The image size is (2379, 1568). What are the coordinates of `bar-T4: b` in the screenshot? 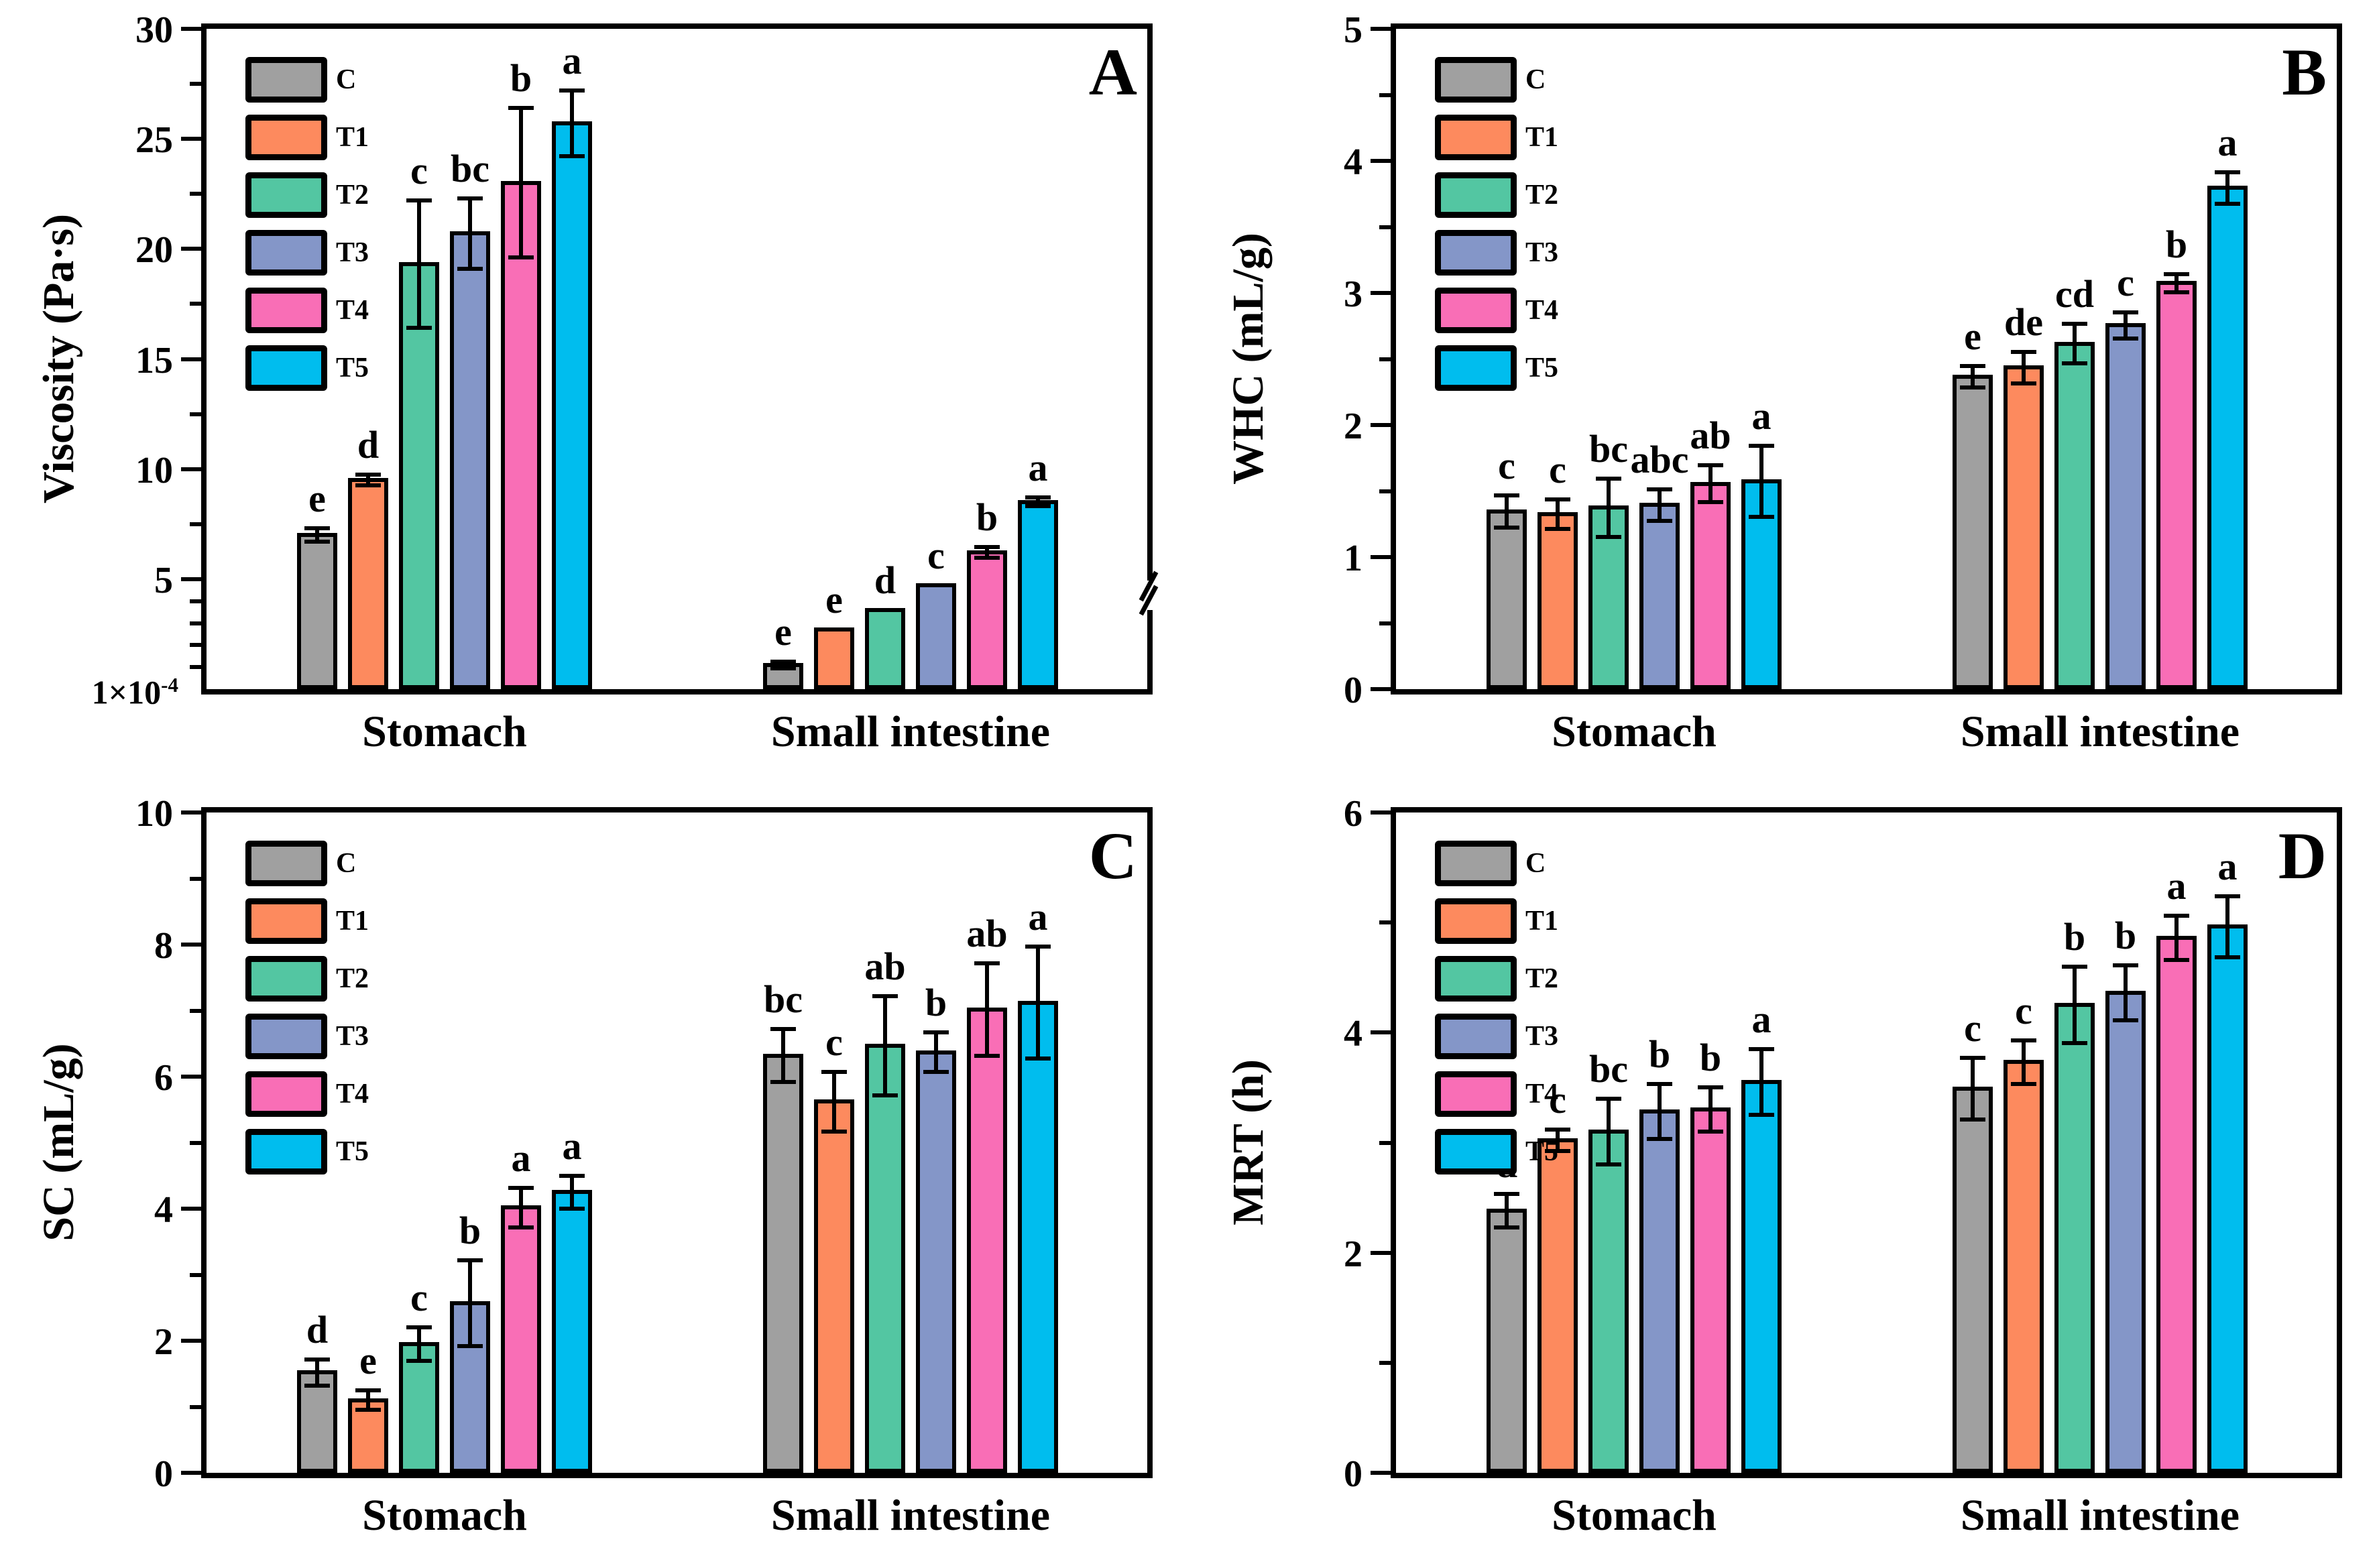 It's located at (987, 593).